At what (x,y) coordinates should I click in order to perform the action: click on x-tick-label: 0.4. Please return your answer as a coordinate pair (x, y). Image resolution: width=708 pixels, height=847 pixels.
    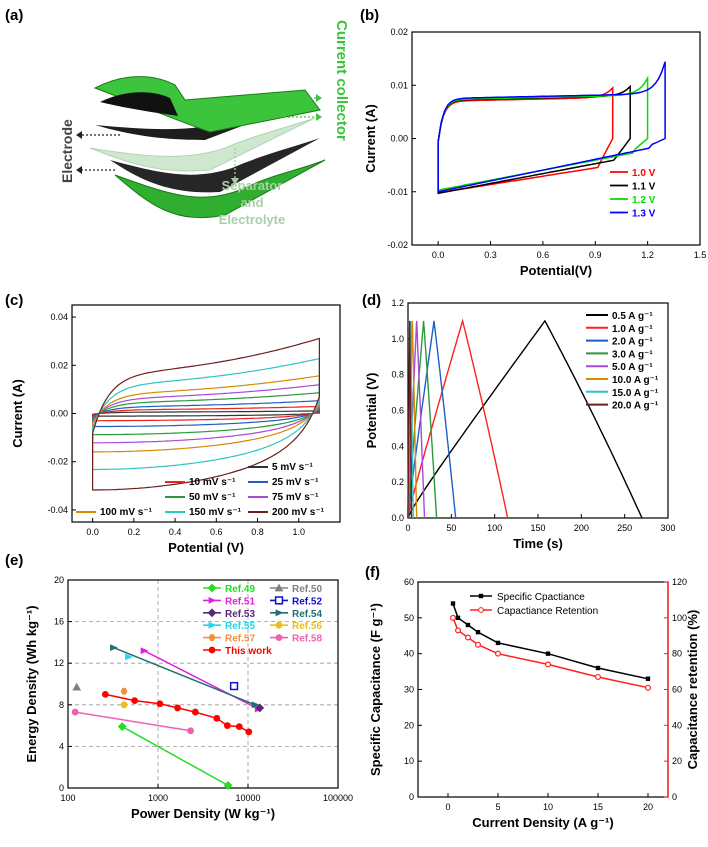
    Looking at the image, I should click on (175, 532).